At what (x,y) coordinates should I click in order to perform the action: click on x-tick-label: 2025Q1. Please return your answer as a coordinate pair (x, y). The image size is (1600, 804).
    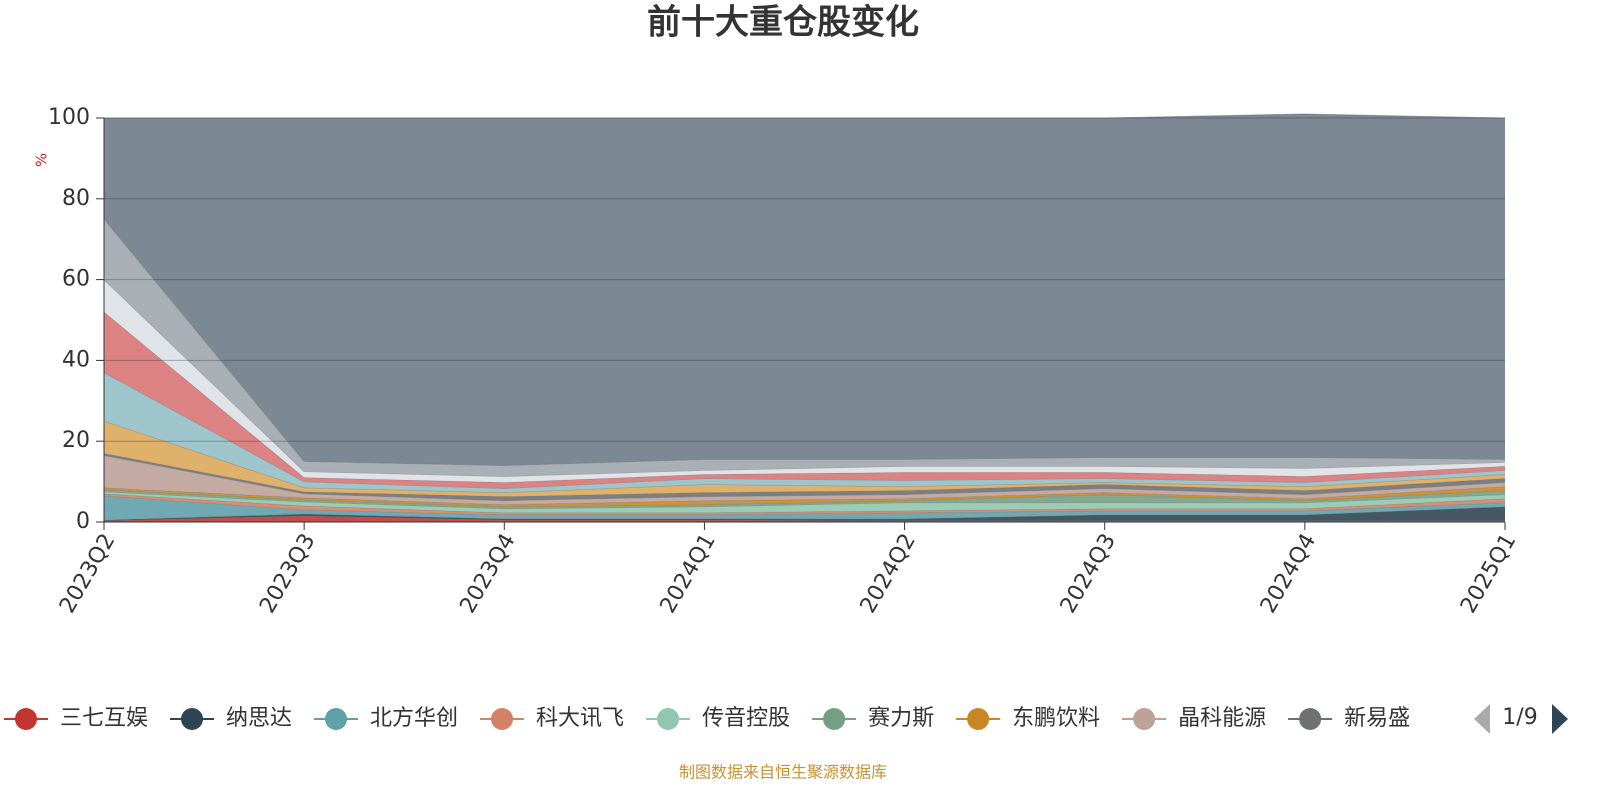
    Looking at the image, I should click on (1488, 574).